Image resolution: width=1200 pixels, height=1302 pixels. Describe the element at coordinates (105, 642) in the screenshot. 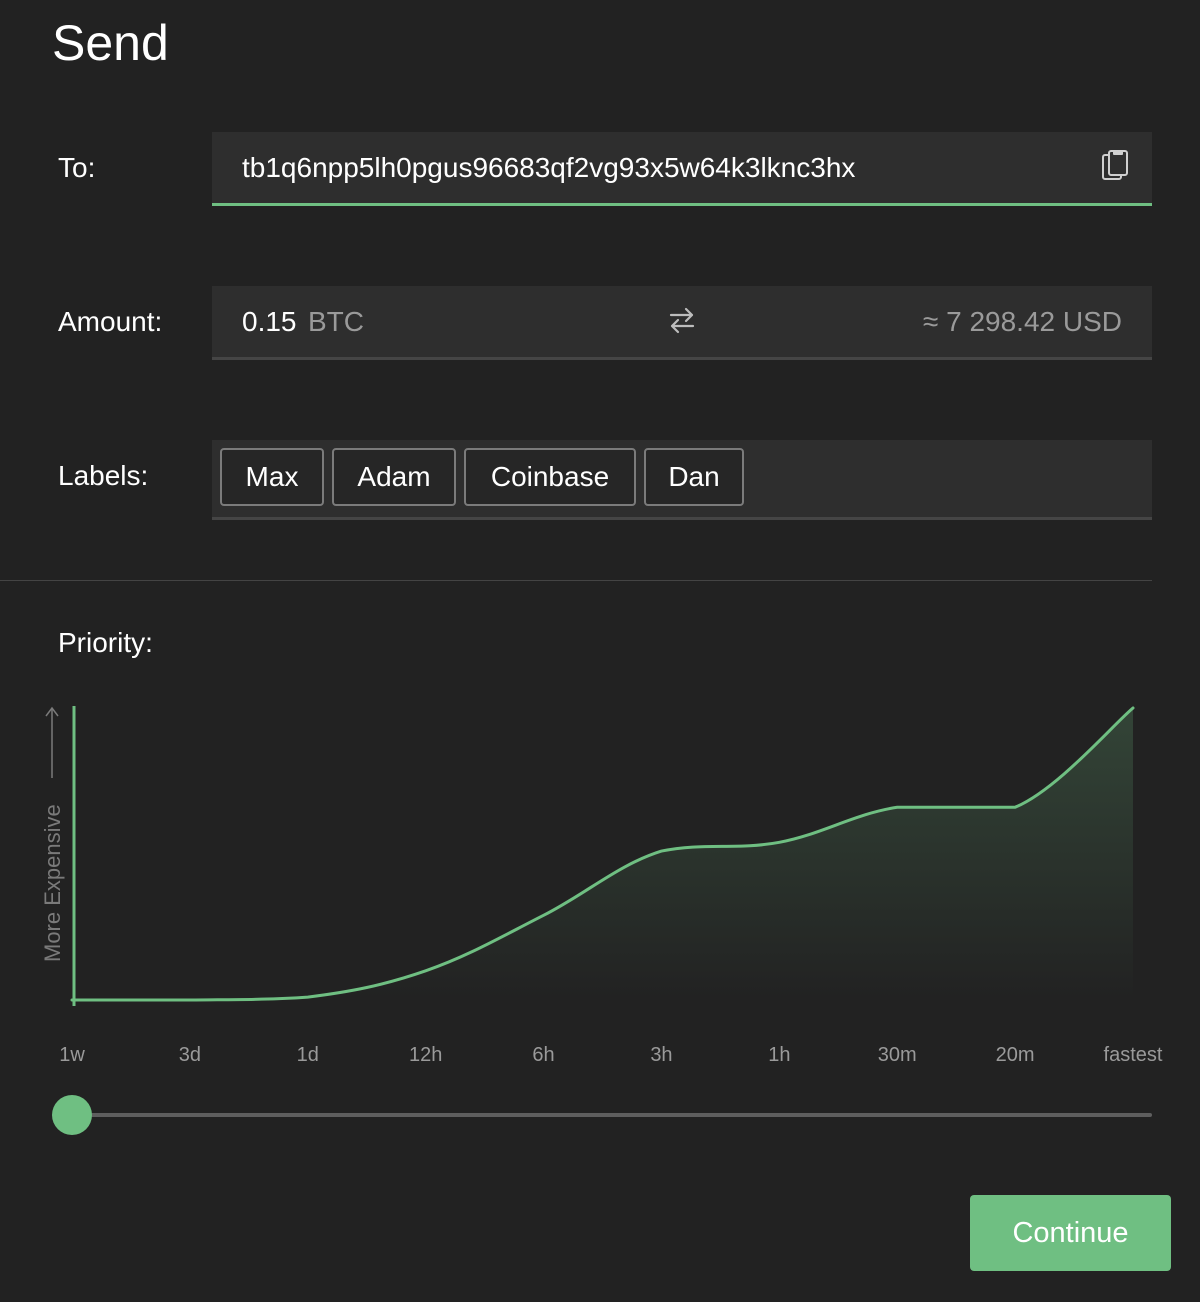

I see `priority-label: Priority:` at that location.